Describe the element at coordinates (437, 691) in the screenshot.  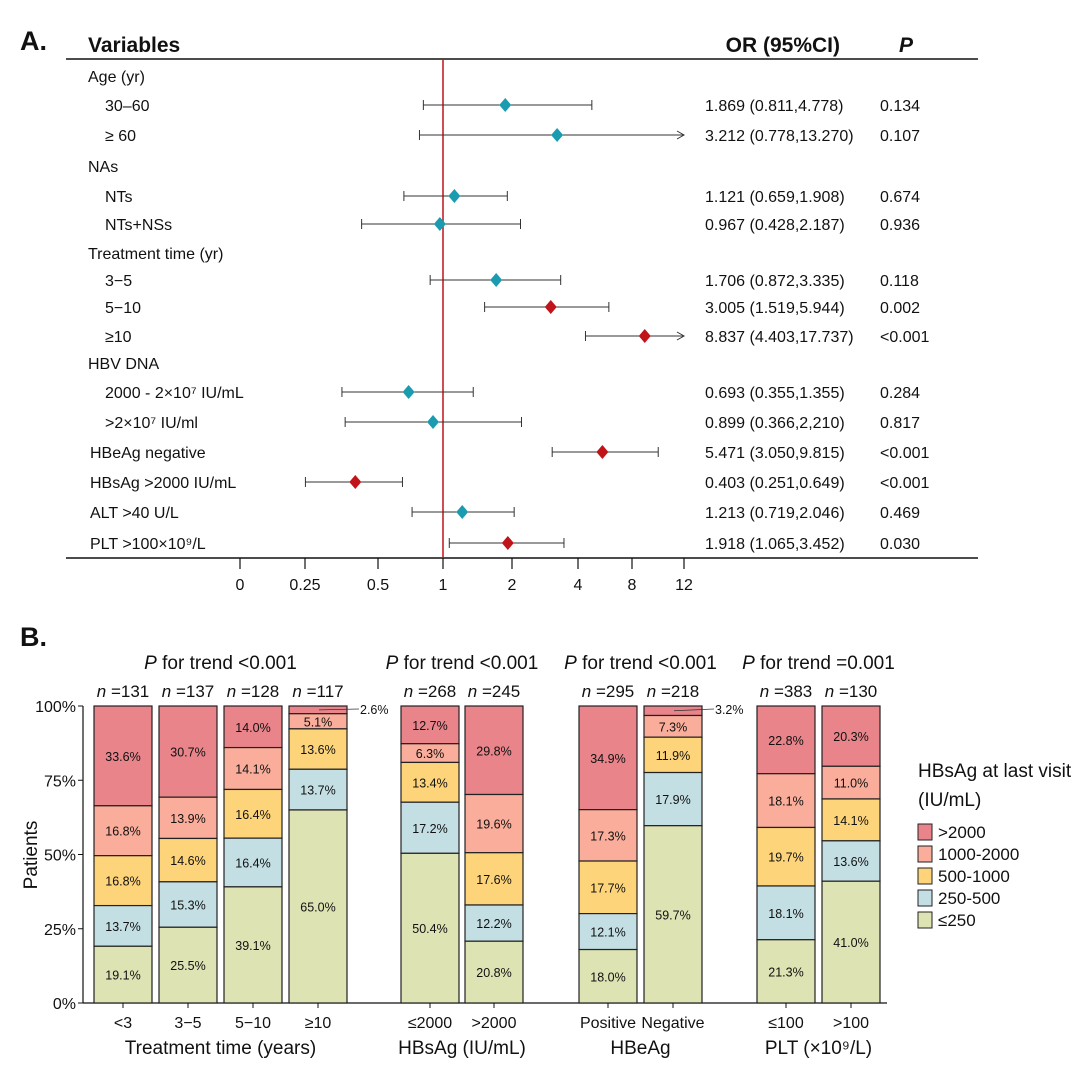
I see `n-value: =268` at that location.